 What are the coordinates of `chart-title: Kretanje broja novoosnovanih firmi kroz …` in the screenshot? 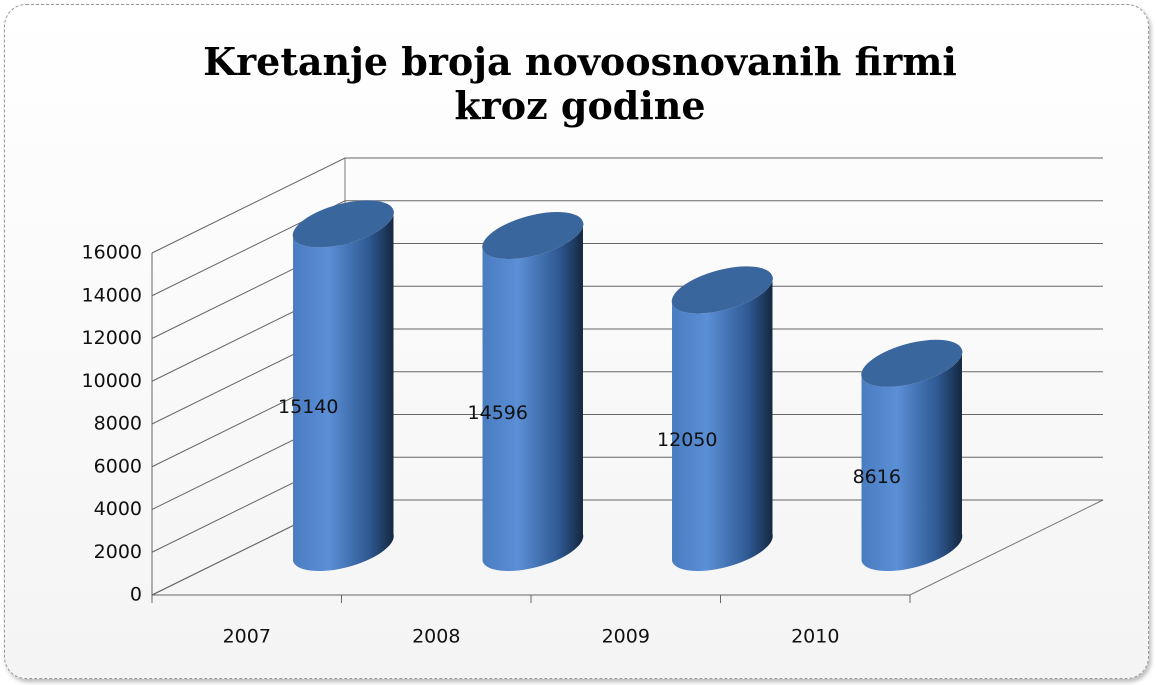 It's located at (580, 83).